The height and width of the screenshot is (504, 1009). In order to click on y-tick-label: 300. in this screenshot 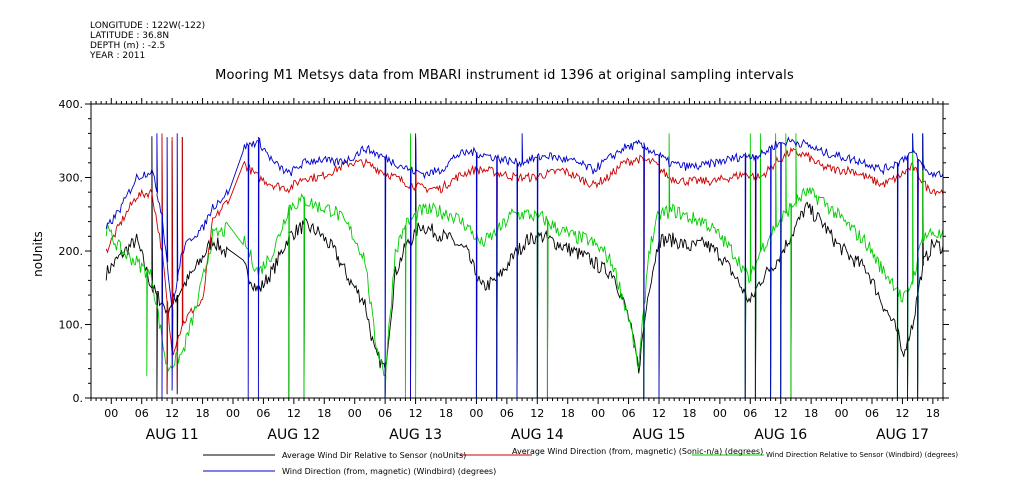, I will do `click(71, 178)`.